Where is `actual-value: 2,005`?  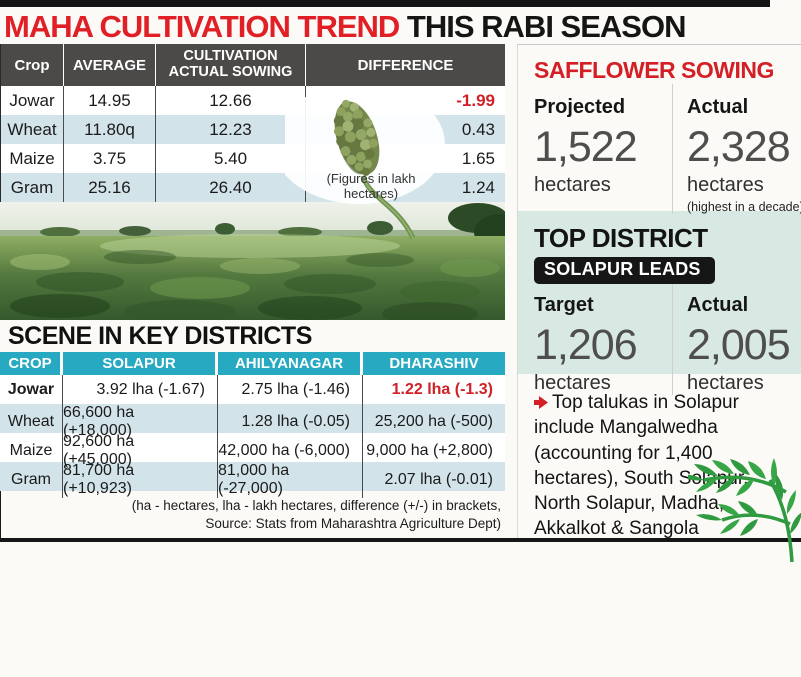 actual-value: 2,005 is located at coordinates (739, 345).